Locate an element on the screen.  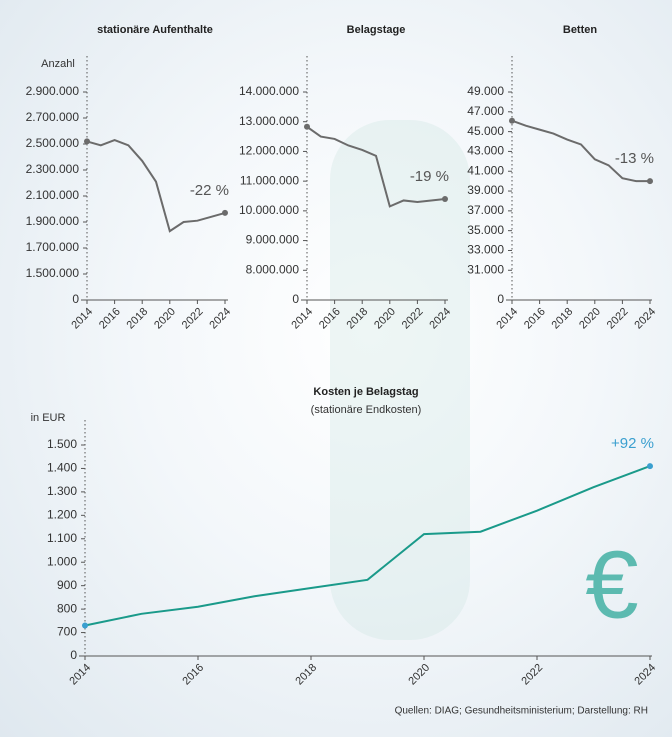
y-tick-label: 31.000 is located at coordinates (485, 269).